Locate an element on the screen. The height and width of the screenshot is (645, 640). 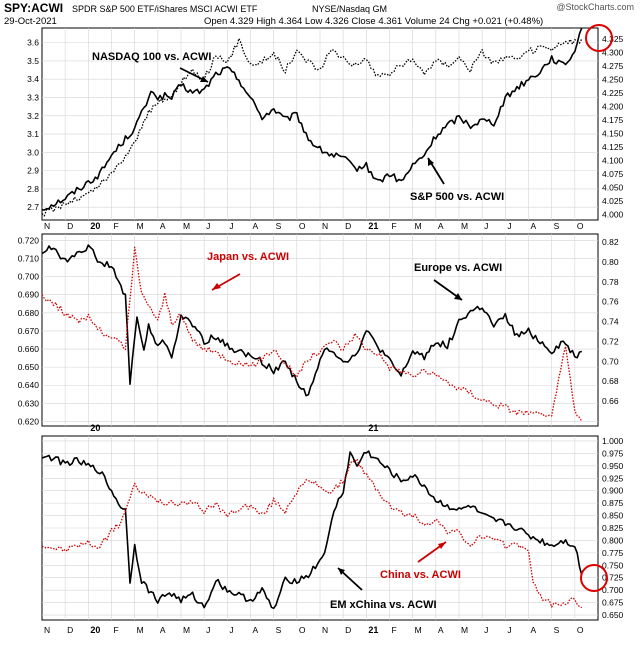
annotation-em-xchina: EM xChina vs. ACWI is located at coordinates (383, 605).